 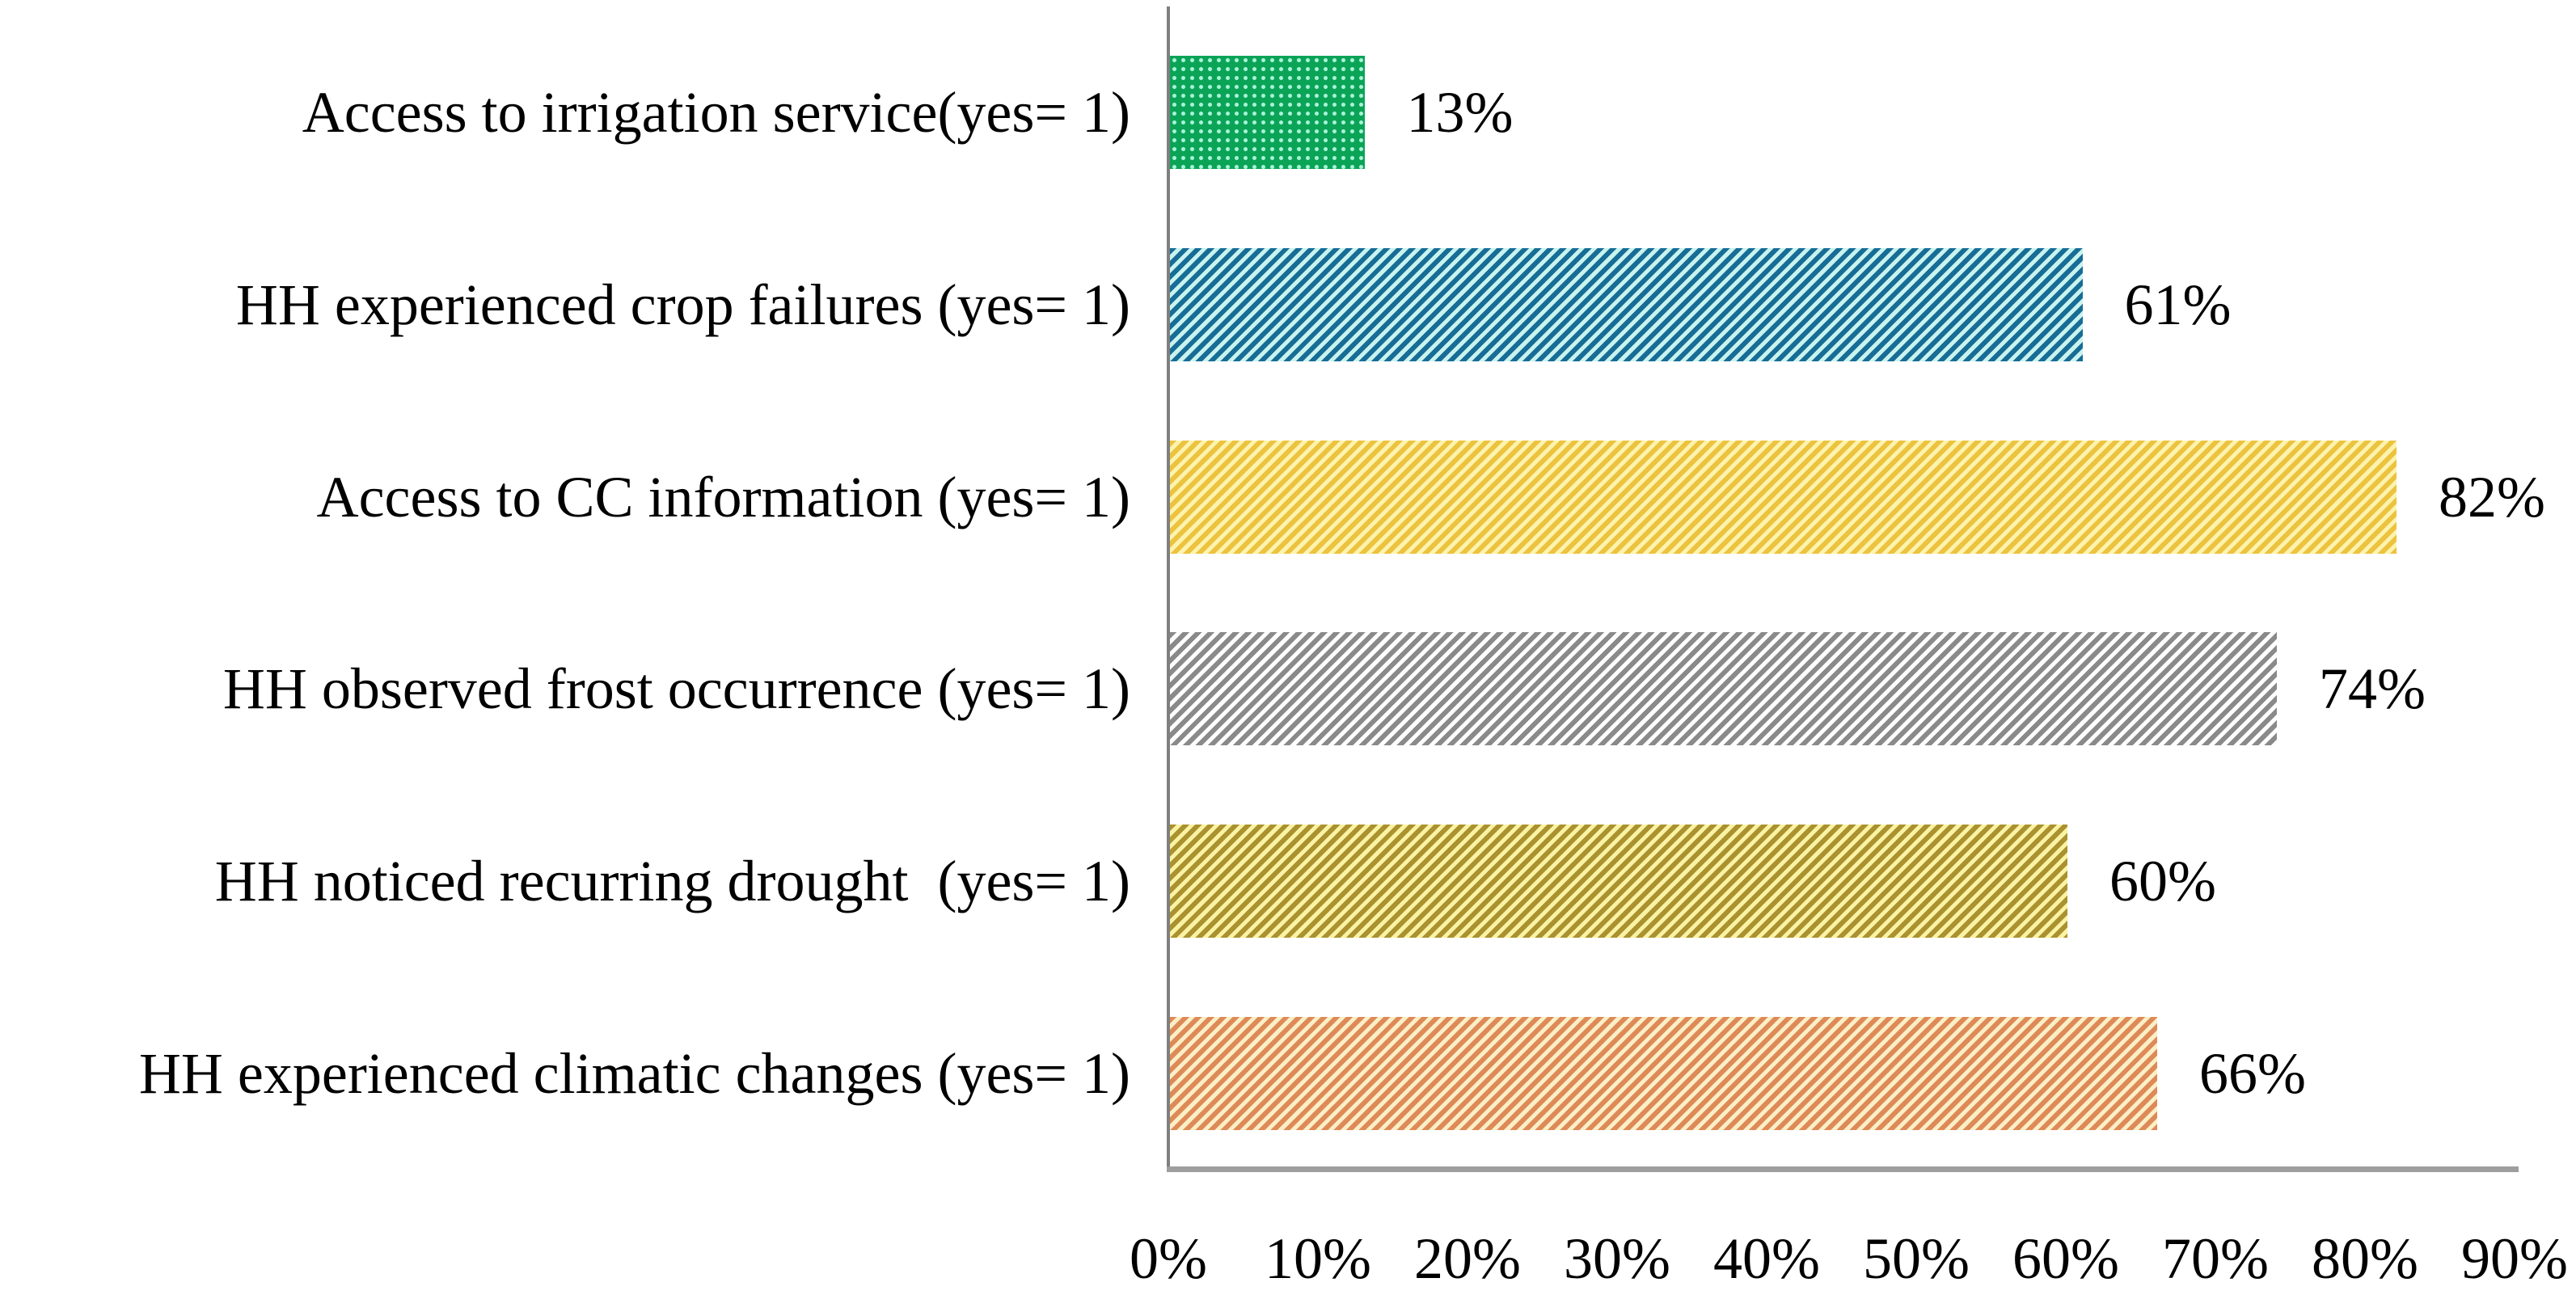 What do you see at coordinates (2162, 882) in the screenshot?
I see `value-label: 60%` at bounding box center [2162, 882].